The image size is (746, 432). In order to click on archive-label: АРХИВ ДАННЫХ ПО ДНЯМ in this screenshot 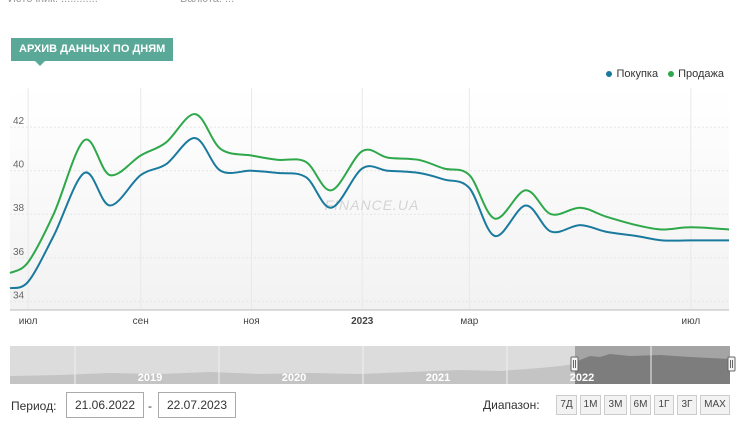, I will do `click(92, 52)`.